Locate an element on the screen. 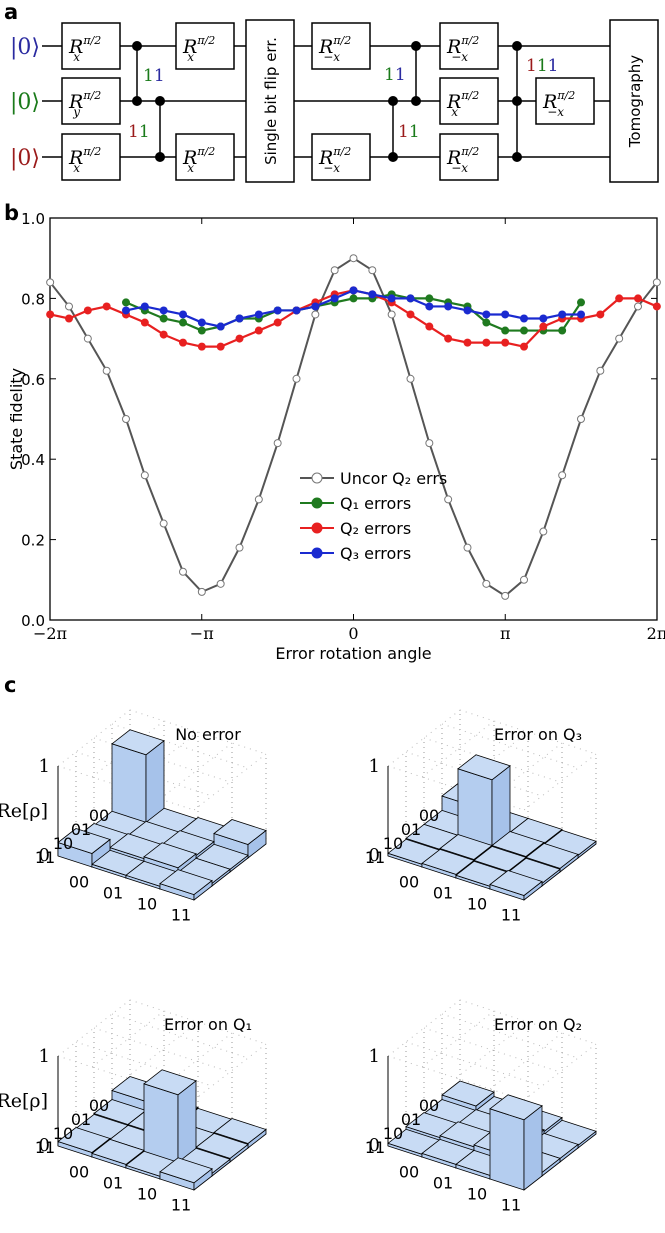 The height and width of the screenshot is (1233, 665). bar-plot-title: No error is located at coordinates (208, 734).